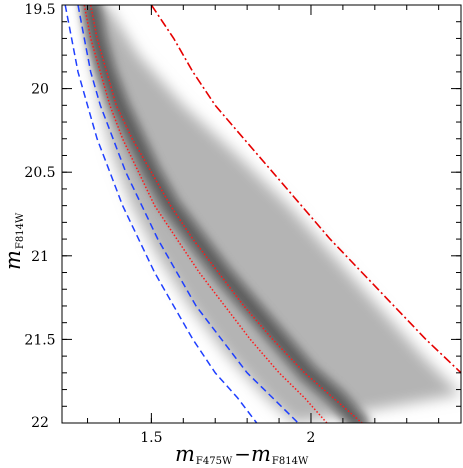  What do you see at coordinates (13, 241) in the screenshot?
I see `y-axis-label: mF814W` at bounding box center [13, 241].